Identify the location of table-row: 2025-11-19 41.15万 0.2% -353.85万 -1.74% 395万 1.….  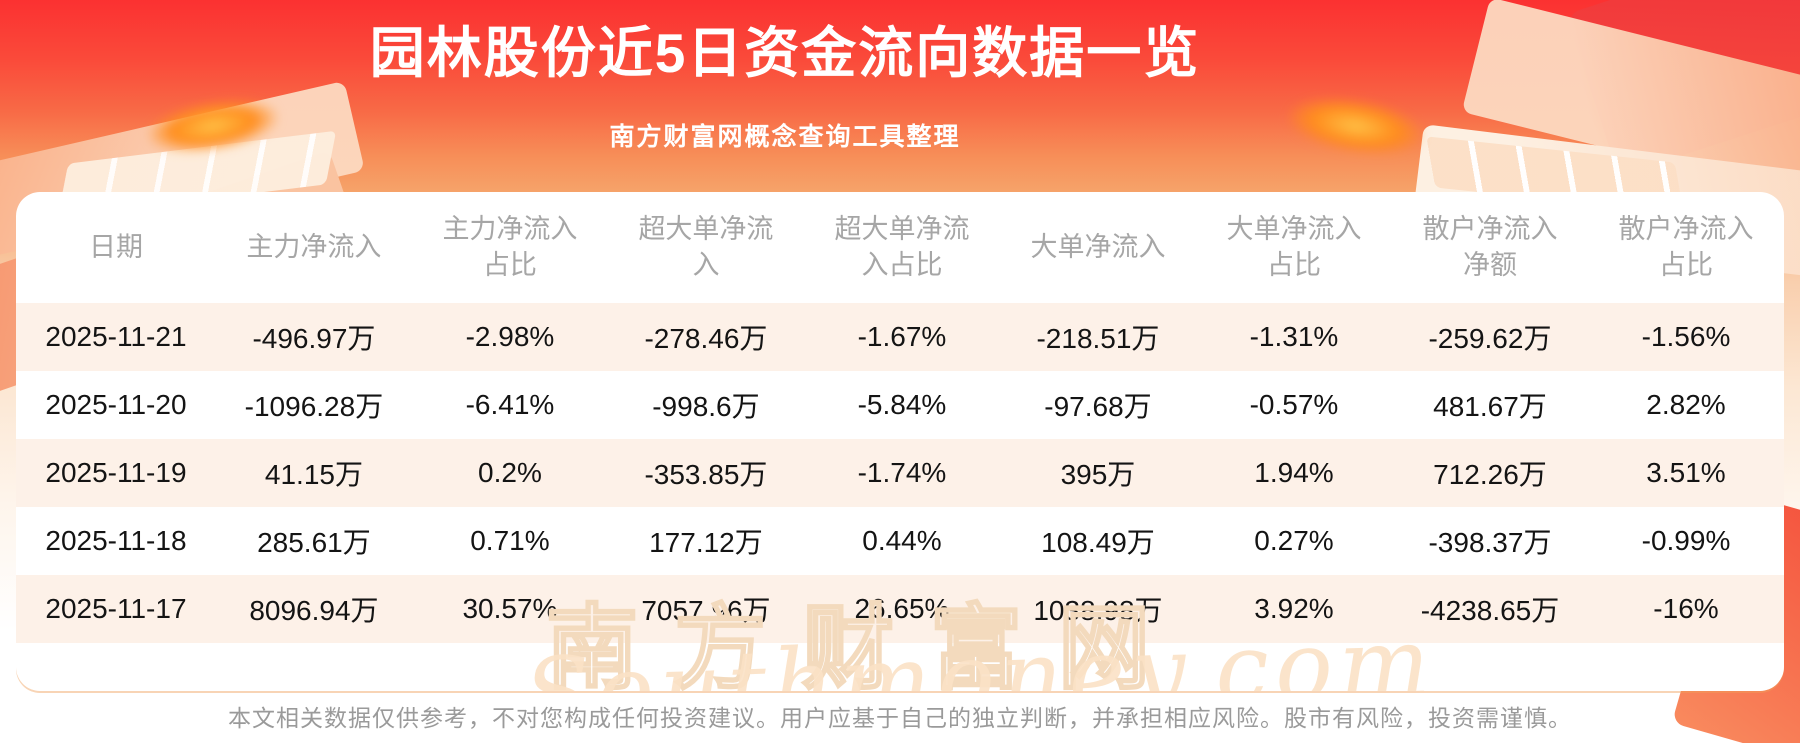
(900, 473).